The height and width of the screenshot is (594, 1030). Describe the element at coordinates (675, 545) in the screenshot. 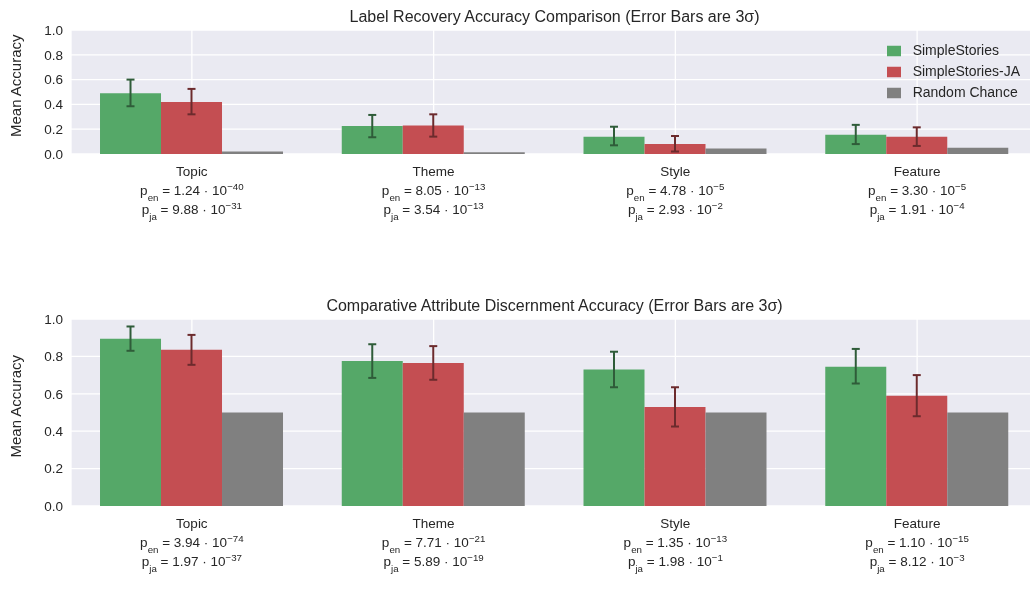

I see `category-label: Style p$_{en}$ = 1.35 · 10$^{−13}$ p$_{ja}$ = 1.98 · 10$^{−1}$` at that location.